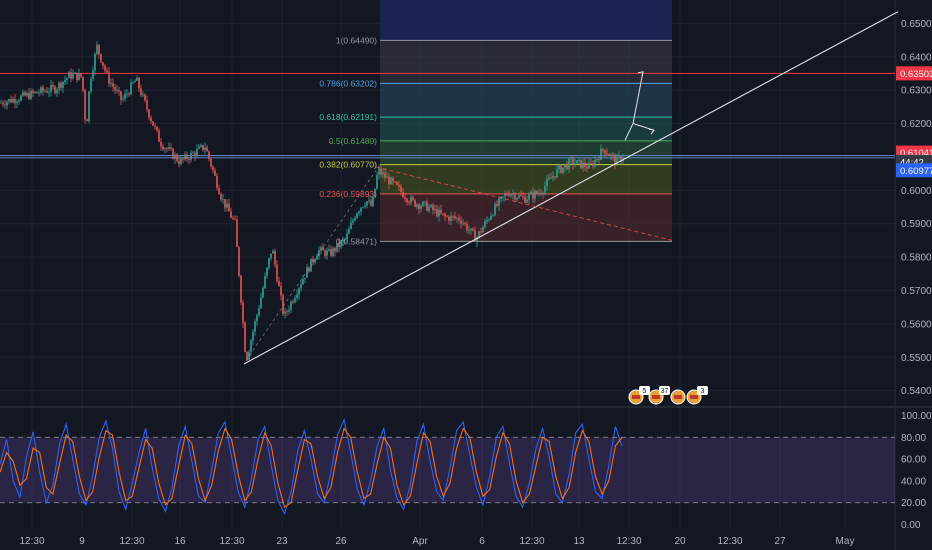  Describe the element at coordinates (348, 83) in the screenshot. I see `fib-level-label: 0.786(0.63202)` at that location.